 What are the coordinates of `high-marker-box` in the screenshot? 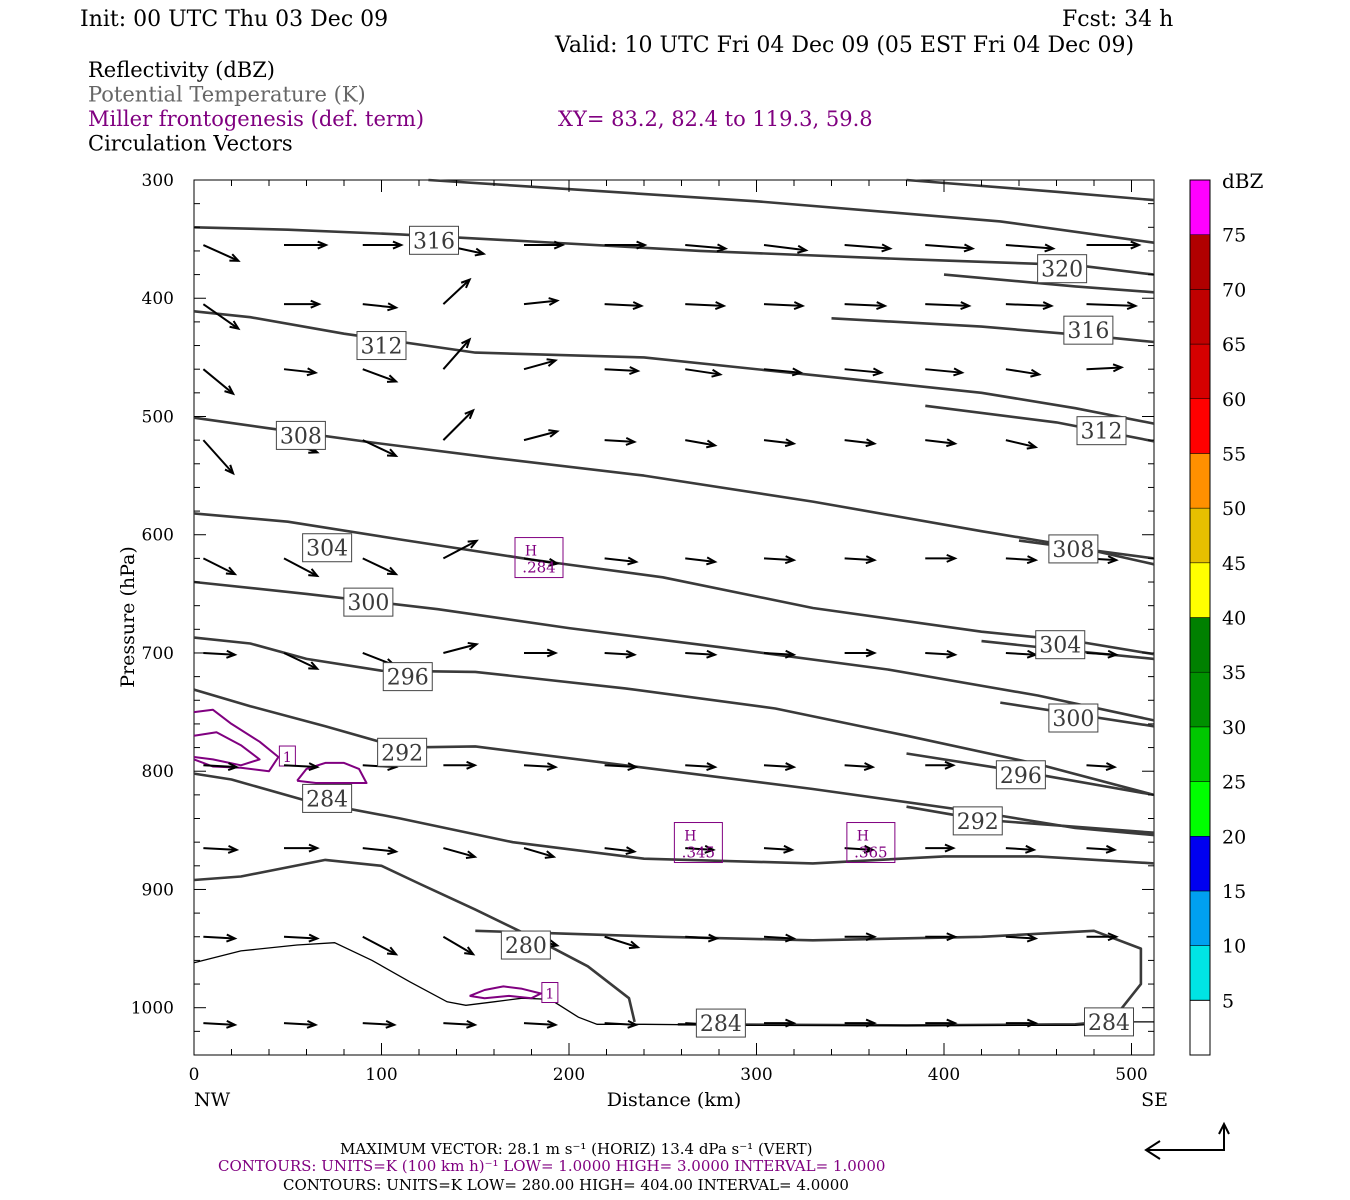 It's located at (539, 558).